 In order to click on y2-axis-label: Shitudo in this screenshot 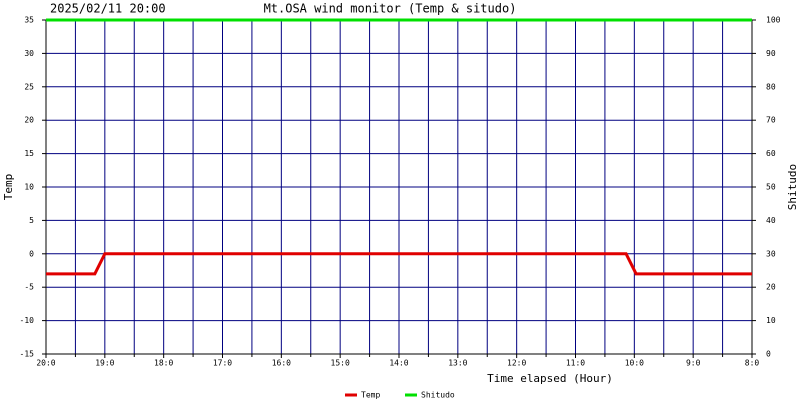, I will do `click(792, 187)`.